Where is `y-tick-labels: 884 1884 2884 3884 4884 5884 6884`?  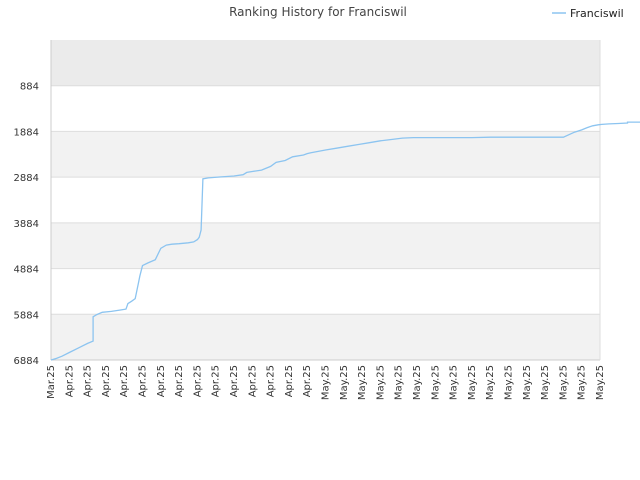
y-tick-labels: 884 1884 2884 3884 4884 5884 6884 is located at coordinates (26, 224).